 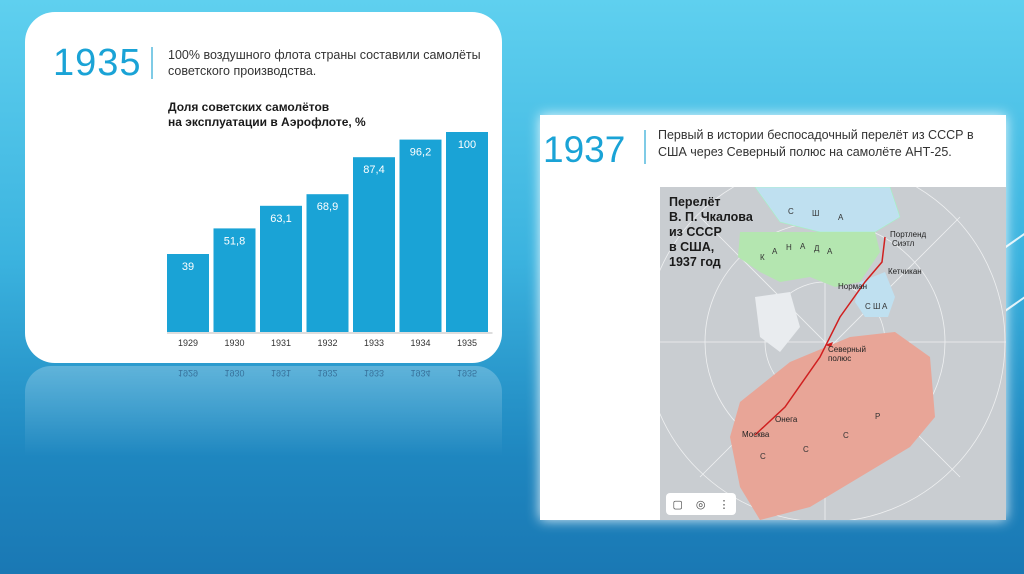 What do you see at coordinates (786, 419) in the screenshot?
I see `map-label-onega: Онега` at bounding box center [786, 419].